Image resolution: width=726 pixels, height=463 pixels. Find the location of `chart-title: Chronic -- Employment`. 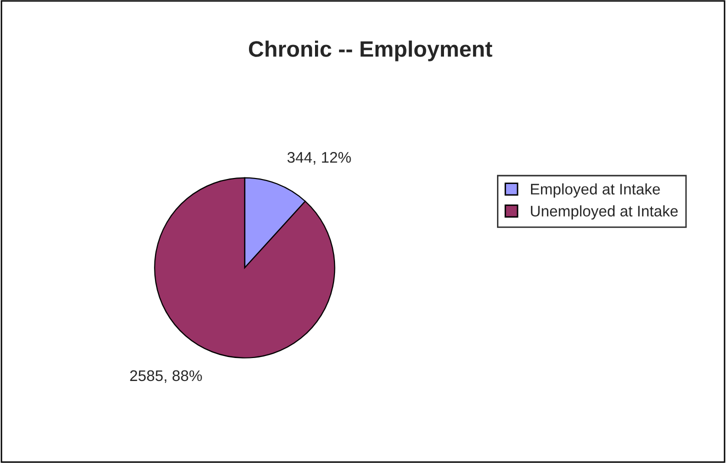

chart-title: Chronic -- Employment is located at coordinates (370, 51).